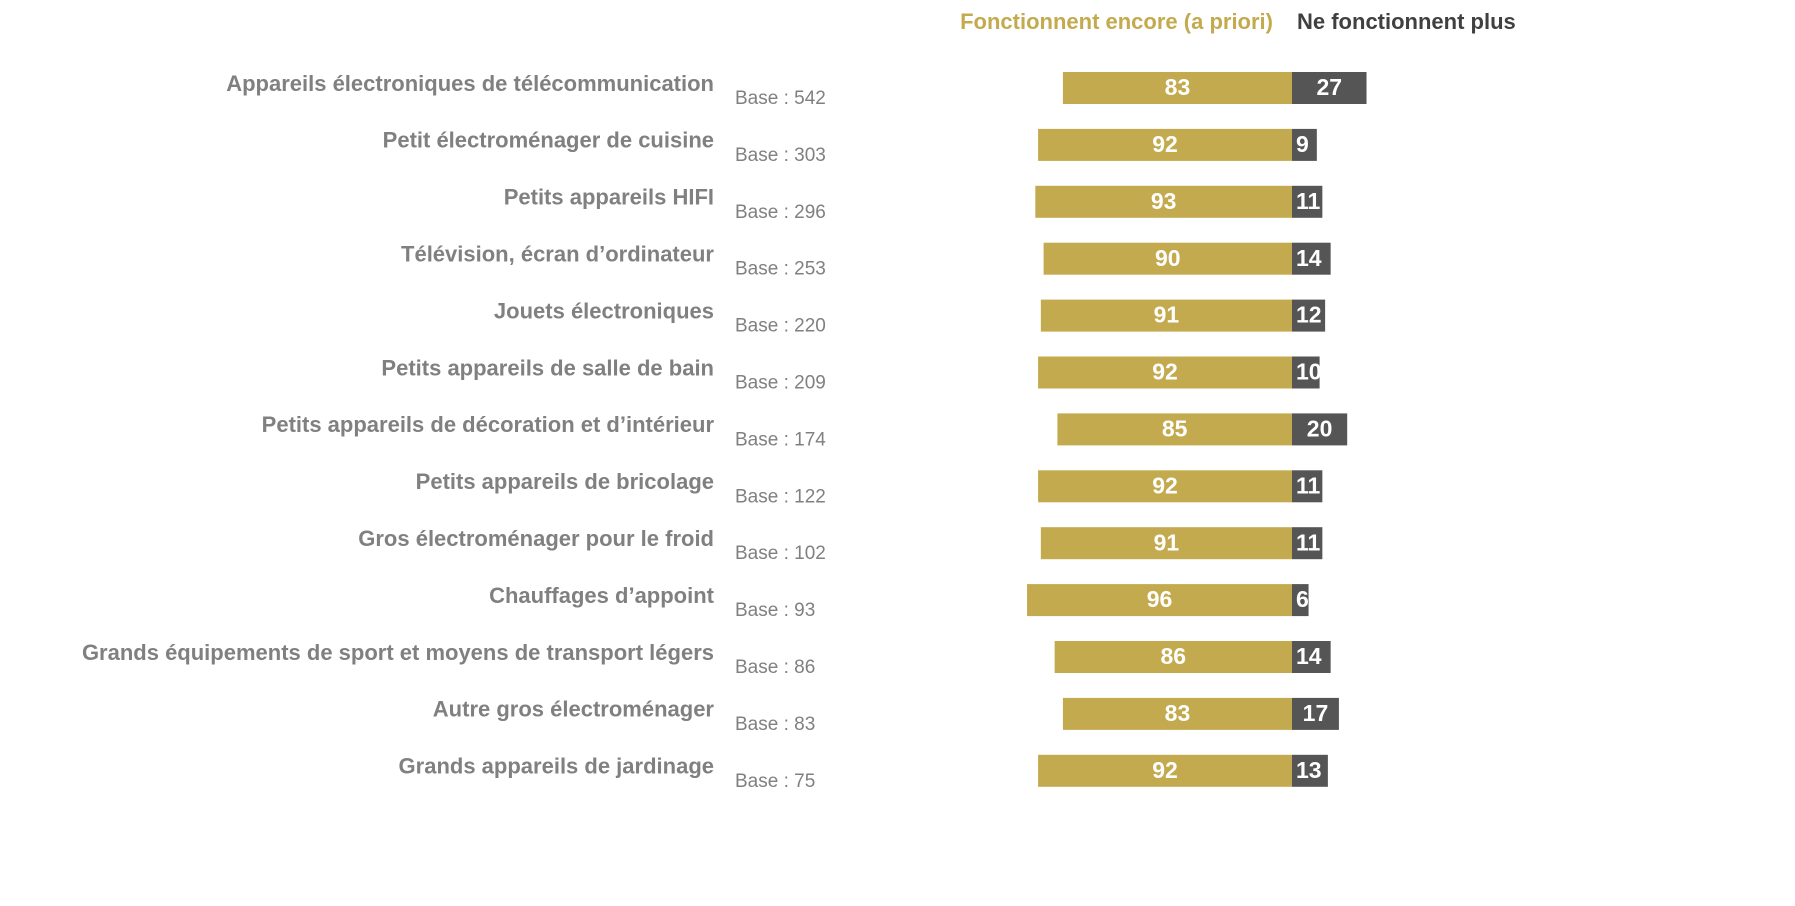 Image resolution: width=1795 pixels, height=906 pixels. What do you see at coordinates (1309, 372) in the screenshot?
I see `value-label: 10` at bounding box center [1309, 372].